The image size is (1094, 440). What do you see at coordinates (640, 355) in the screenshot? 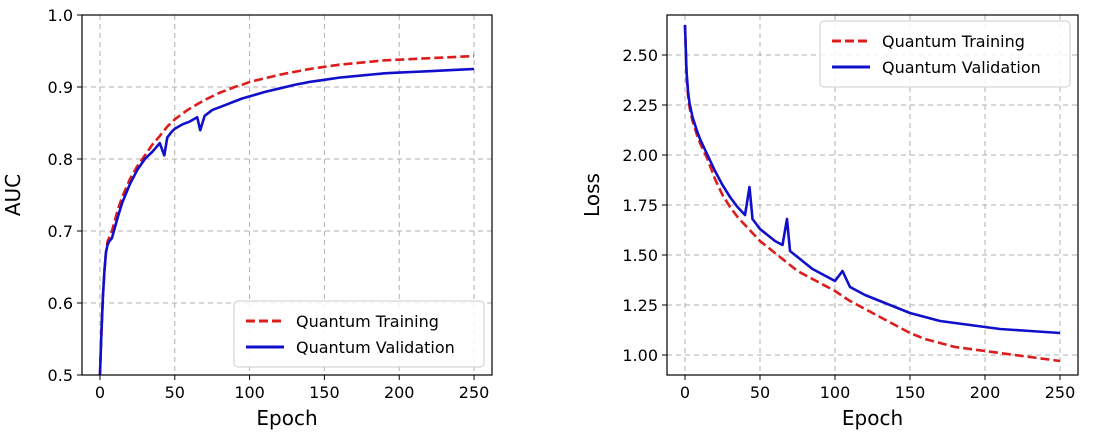
I see `y-tick-label: 1.00` at bounding box center [640, 355].